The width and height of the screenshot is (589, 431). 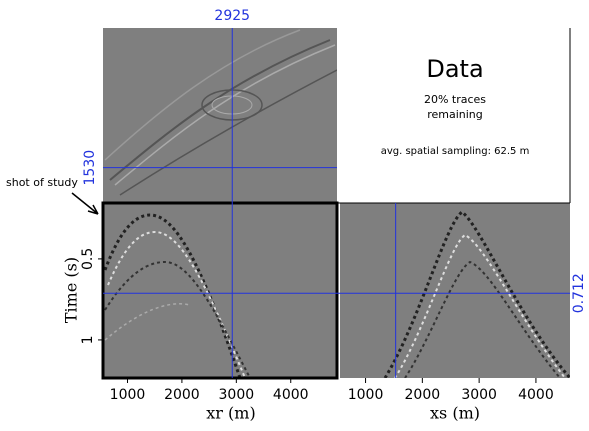 What do you see at coordinates (42, 182) in the screenshot?
I see `annotation: shot of study` at bounding box center [42, 182].